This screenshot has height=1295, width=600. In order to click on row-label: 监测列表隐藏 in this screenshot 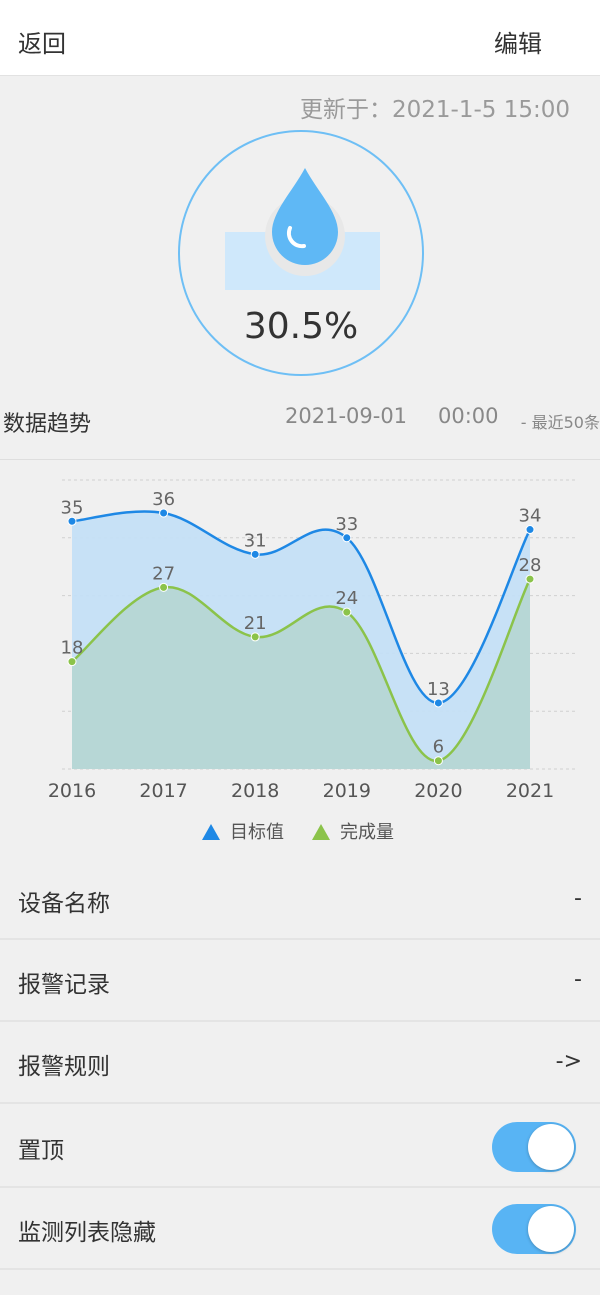, I will do `click(87, 1233)`.